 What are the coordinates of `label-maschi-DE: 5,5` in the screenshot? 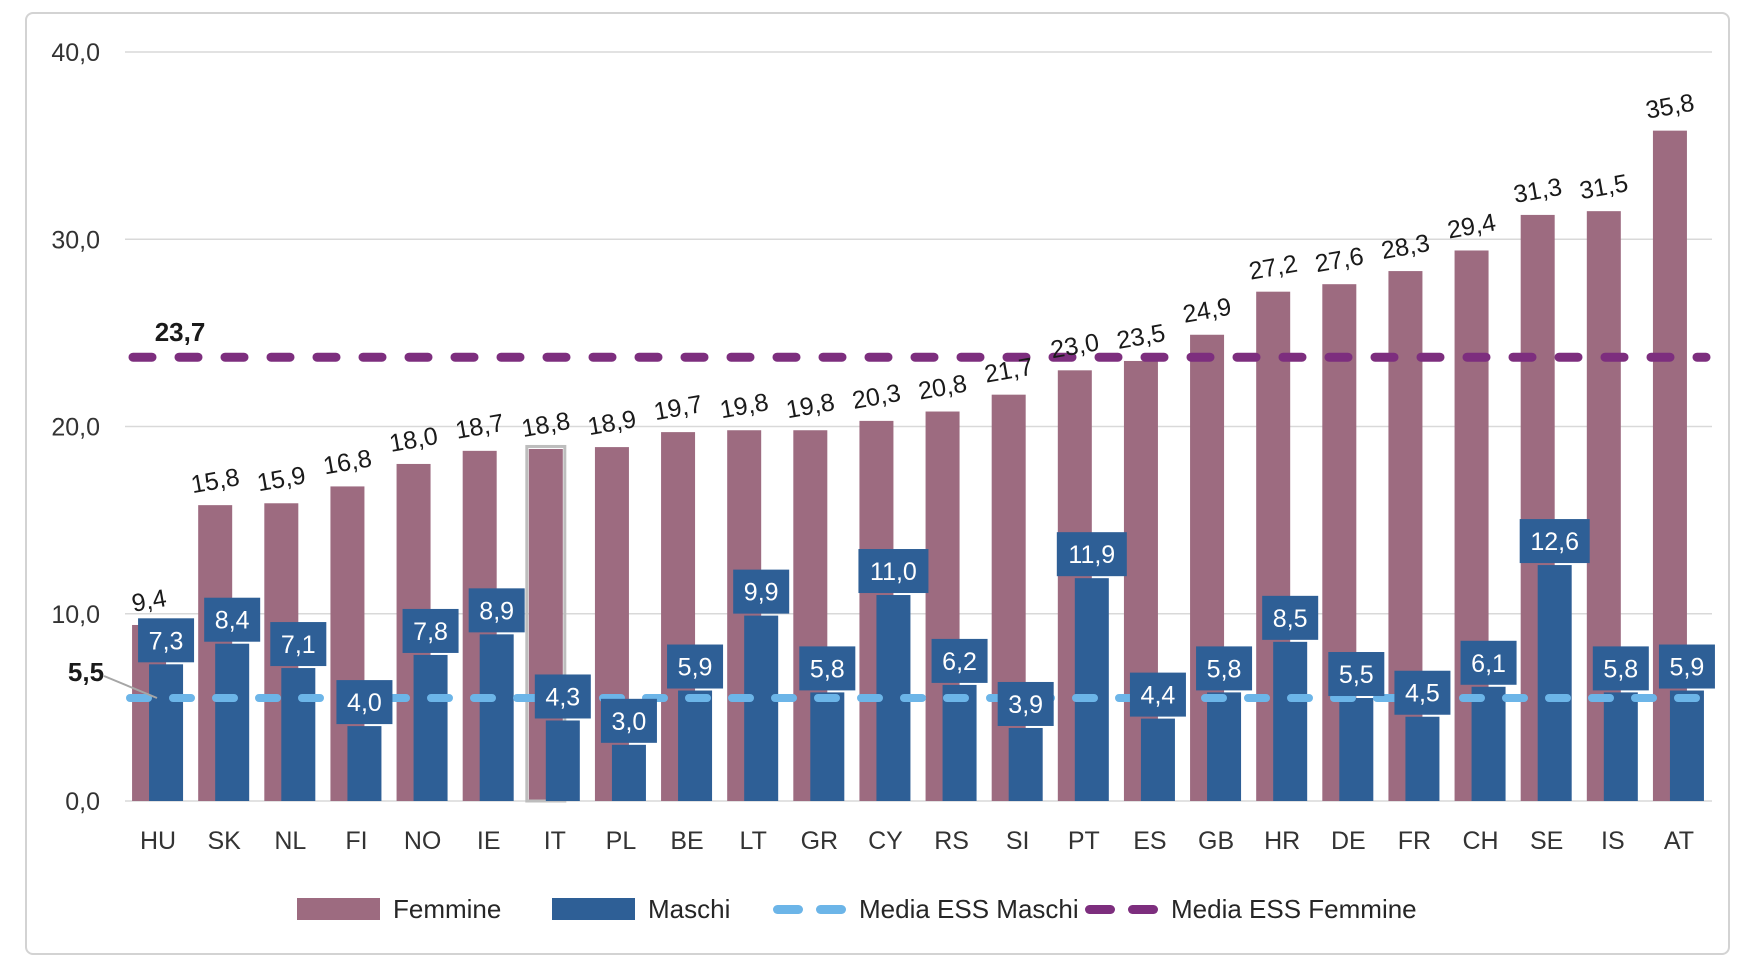 It's located at (1356, 675).